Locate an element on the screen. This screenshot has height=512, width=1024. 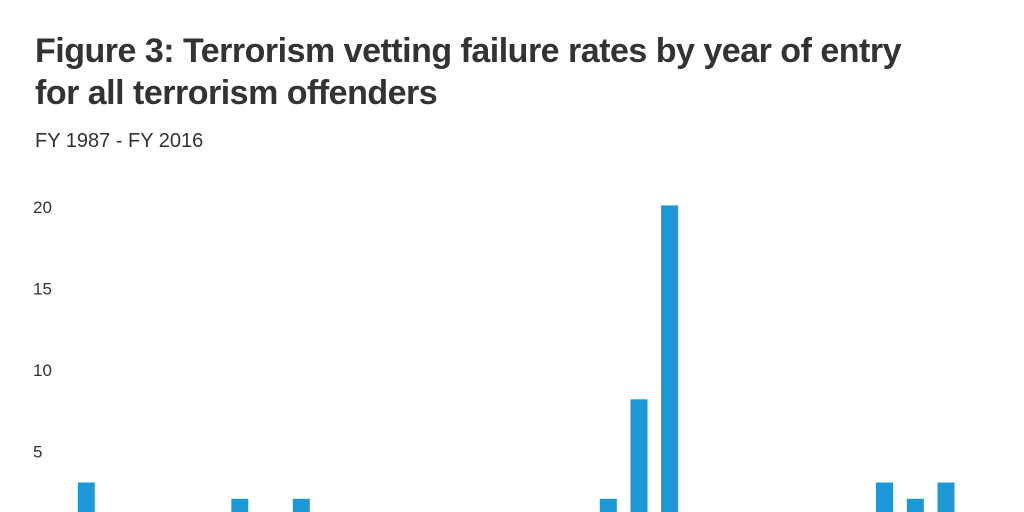
y-tick-label: 10 is located at coordinates (42, 370).